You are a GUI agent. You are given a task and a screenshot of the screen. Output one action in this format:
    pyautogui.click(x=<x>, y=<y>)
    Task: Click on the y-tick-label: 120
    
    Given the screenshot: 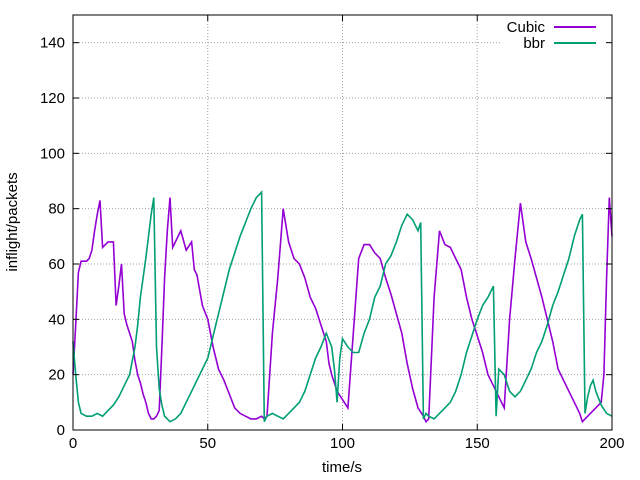 What is the action you would take?
    pyautogui.click(x=52, y=98)
    